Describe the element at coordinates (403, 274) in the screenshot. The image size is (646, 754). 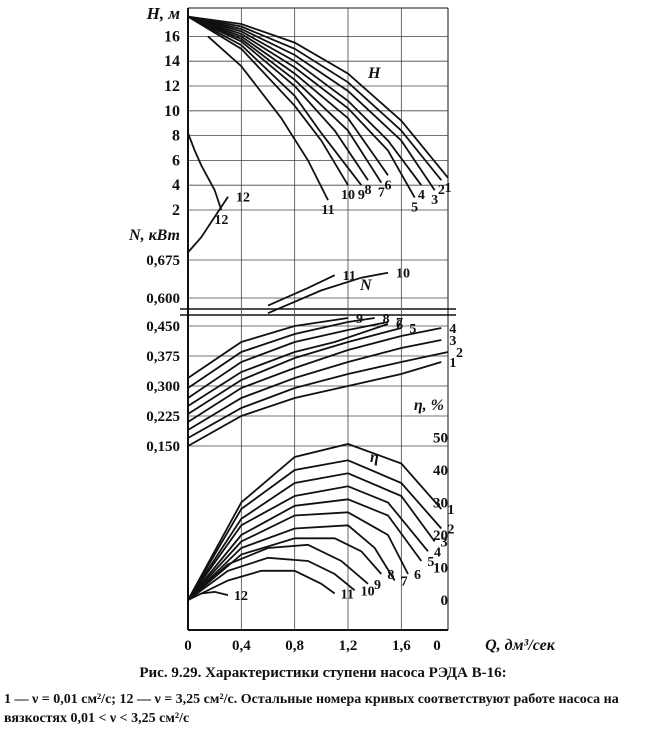
I see `power-curve-label: 10` at that location.